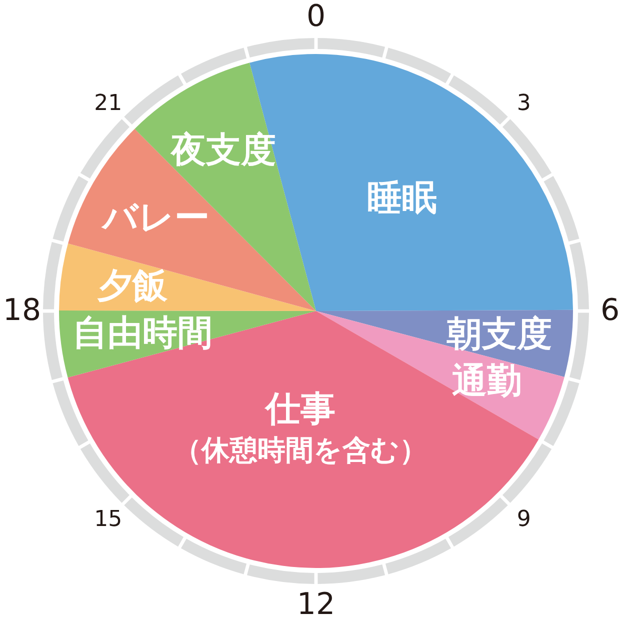 This screenshot has width=618, height=631. I want to click on slice-label: バレー, so click(155, 218).